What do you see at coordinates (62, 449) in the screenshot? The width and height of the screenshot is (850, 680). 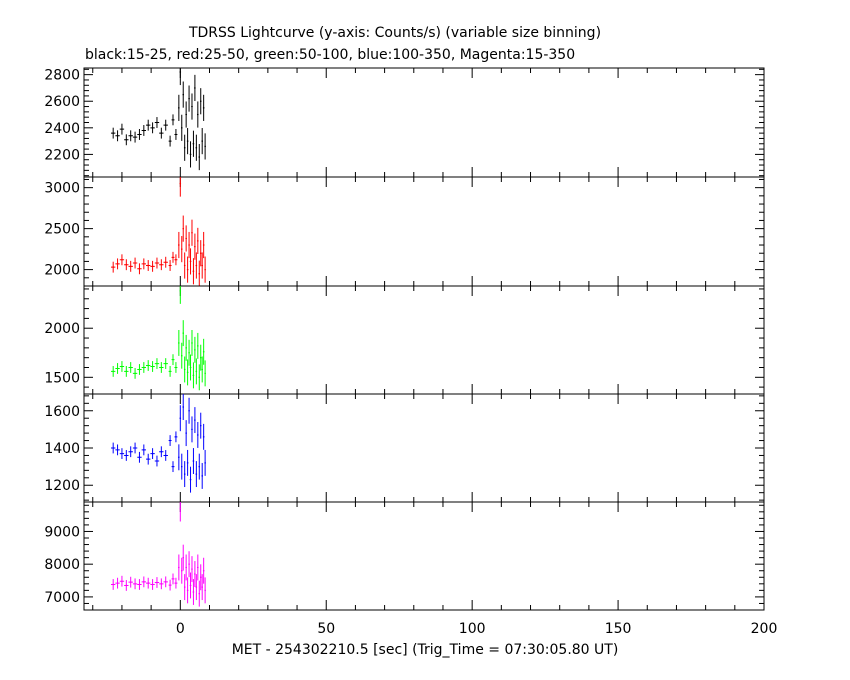 I see `y-tick-label: 1400` at bounding box center [62, 449].